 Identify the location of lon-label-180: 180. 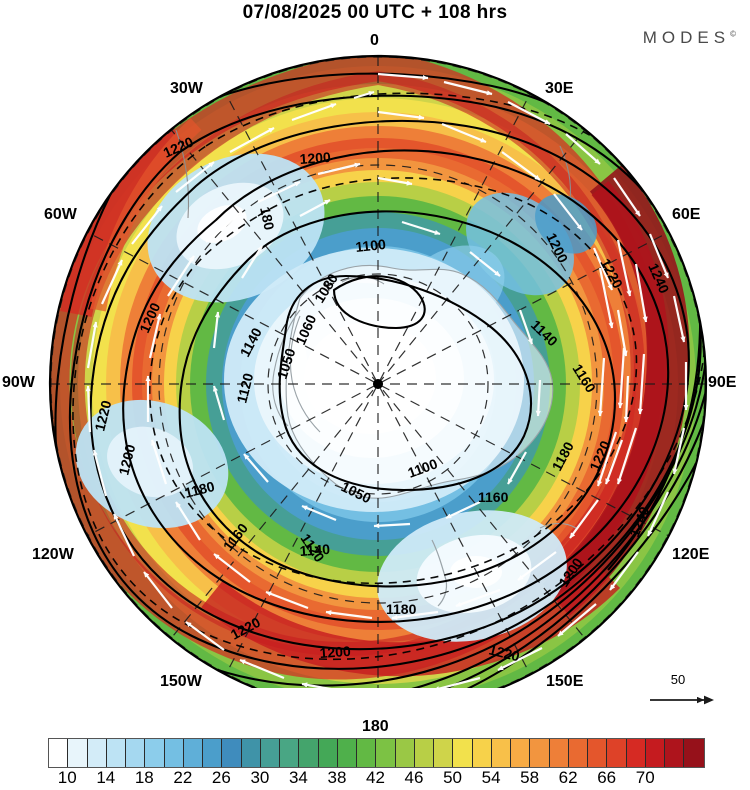
(375, 726).